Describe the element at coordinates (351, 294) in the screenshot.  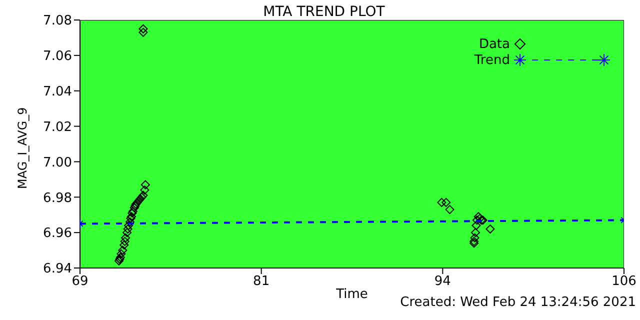
I see `x-axis-title: Time` at that location.